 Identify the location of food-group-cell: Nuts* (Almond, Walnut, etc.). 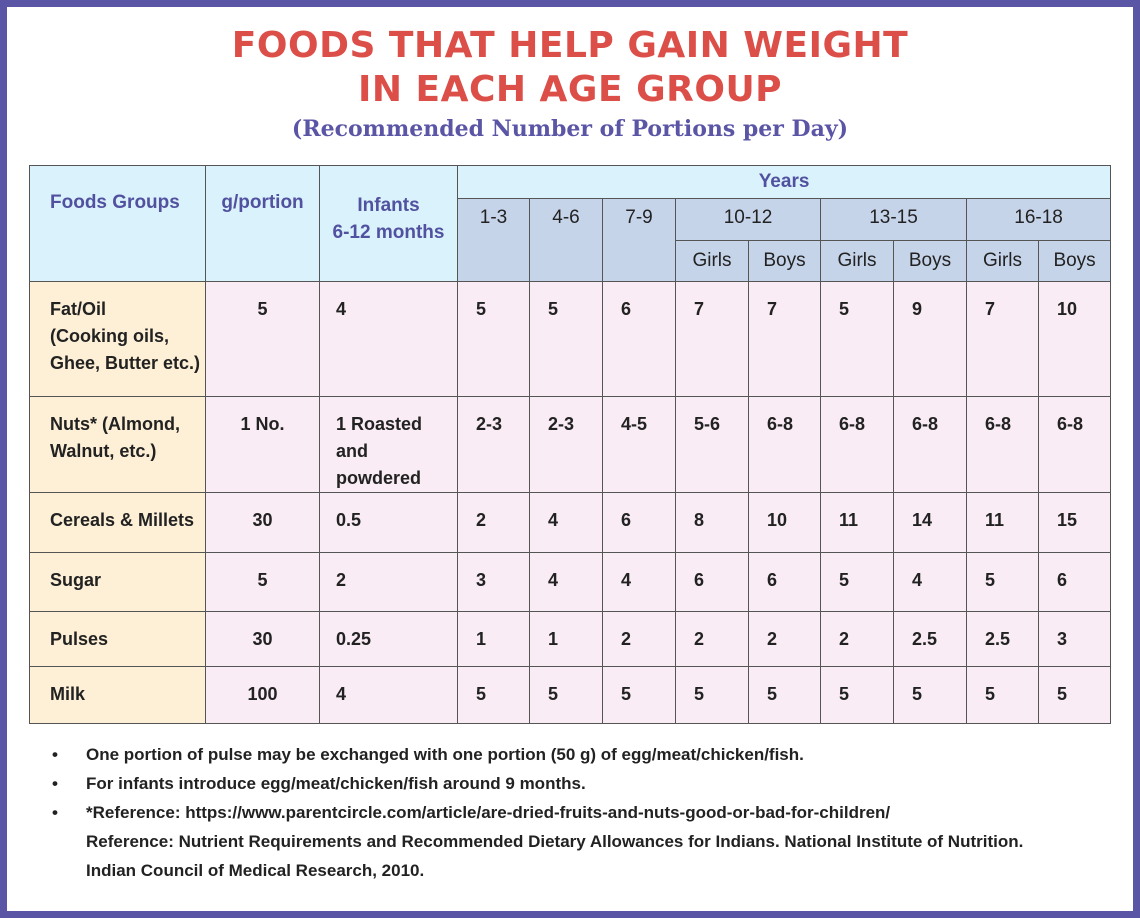
(117, 444).